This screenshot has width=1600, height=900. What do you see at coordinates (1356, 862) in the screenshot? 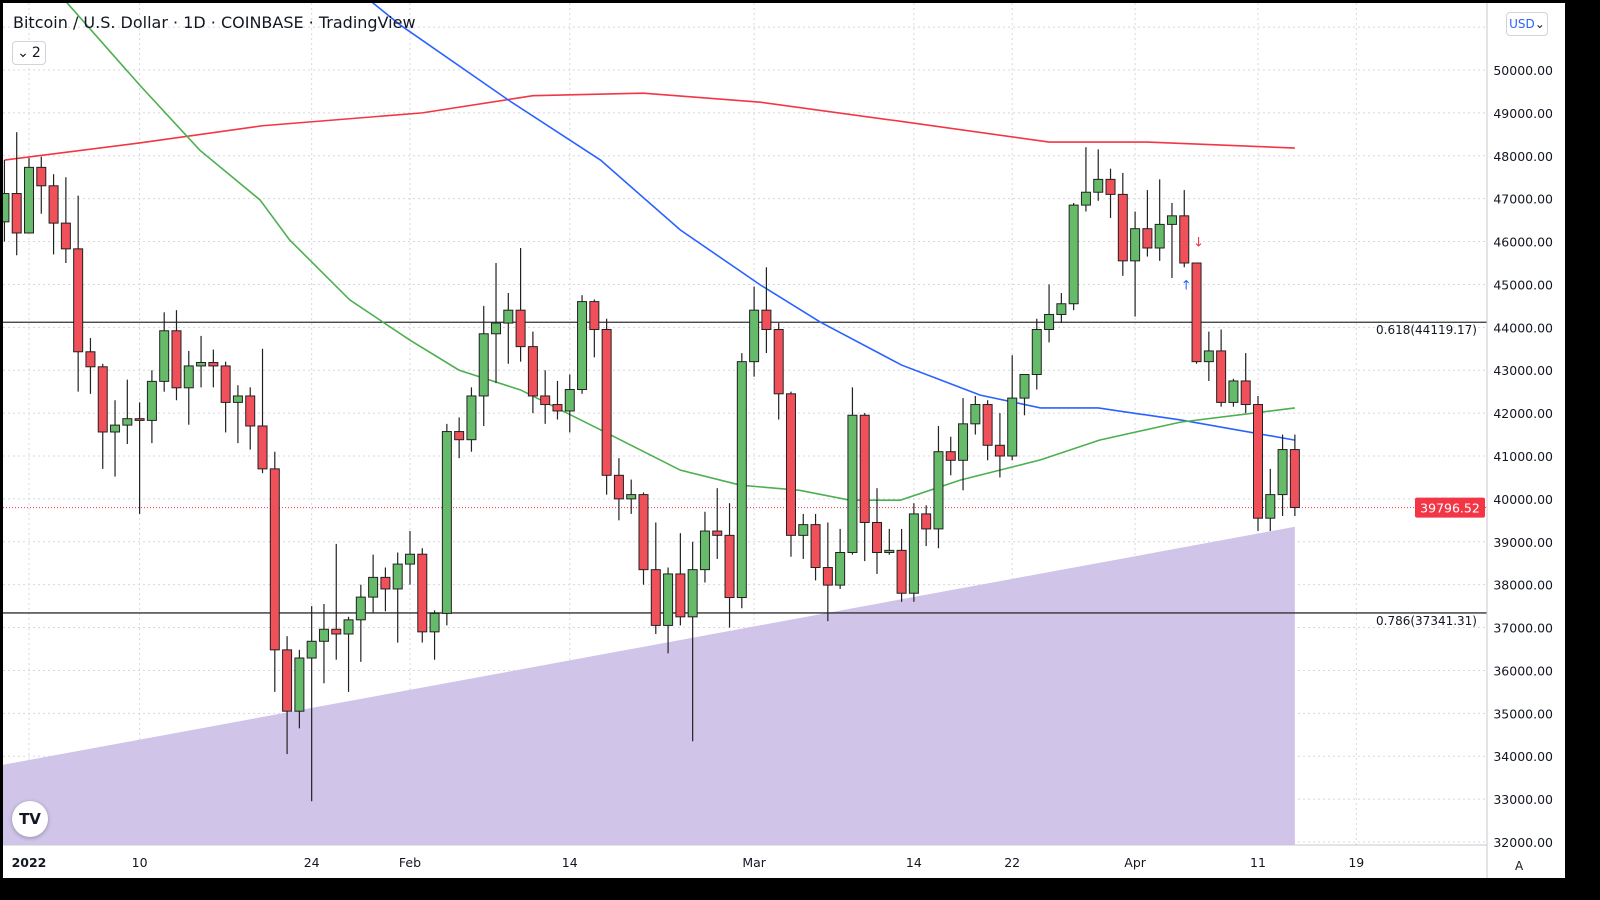
I see `time-axis-label: 19` at bounding box center [1356, 862].